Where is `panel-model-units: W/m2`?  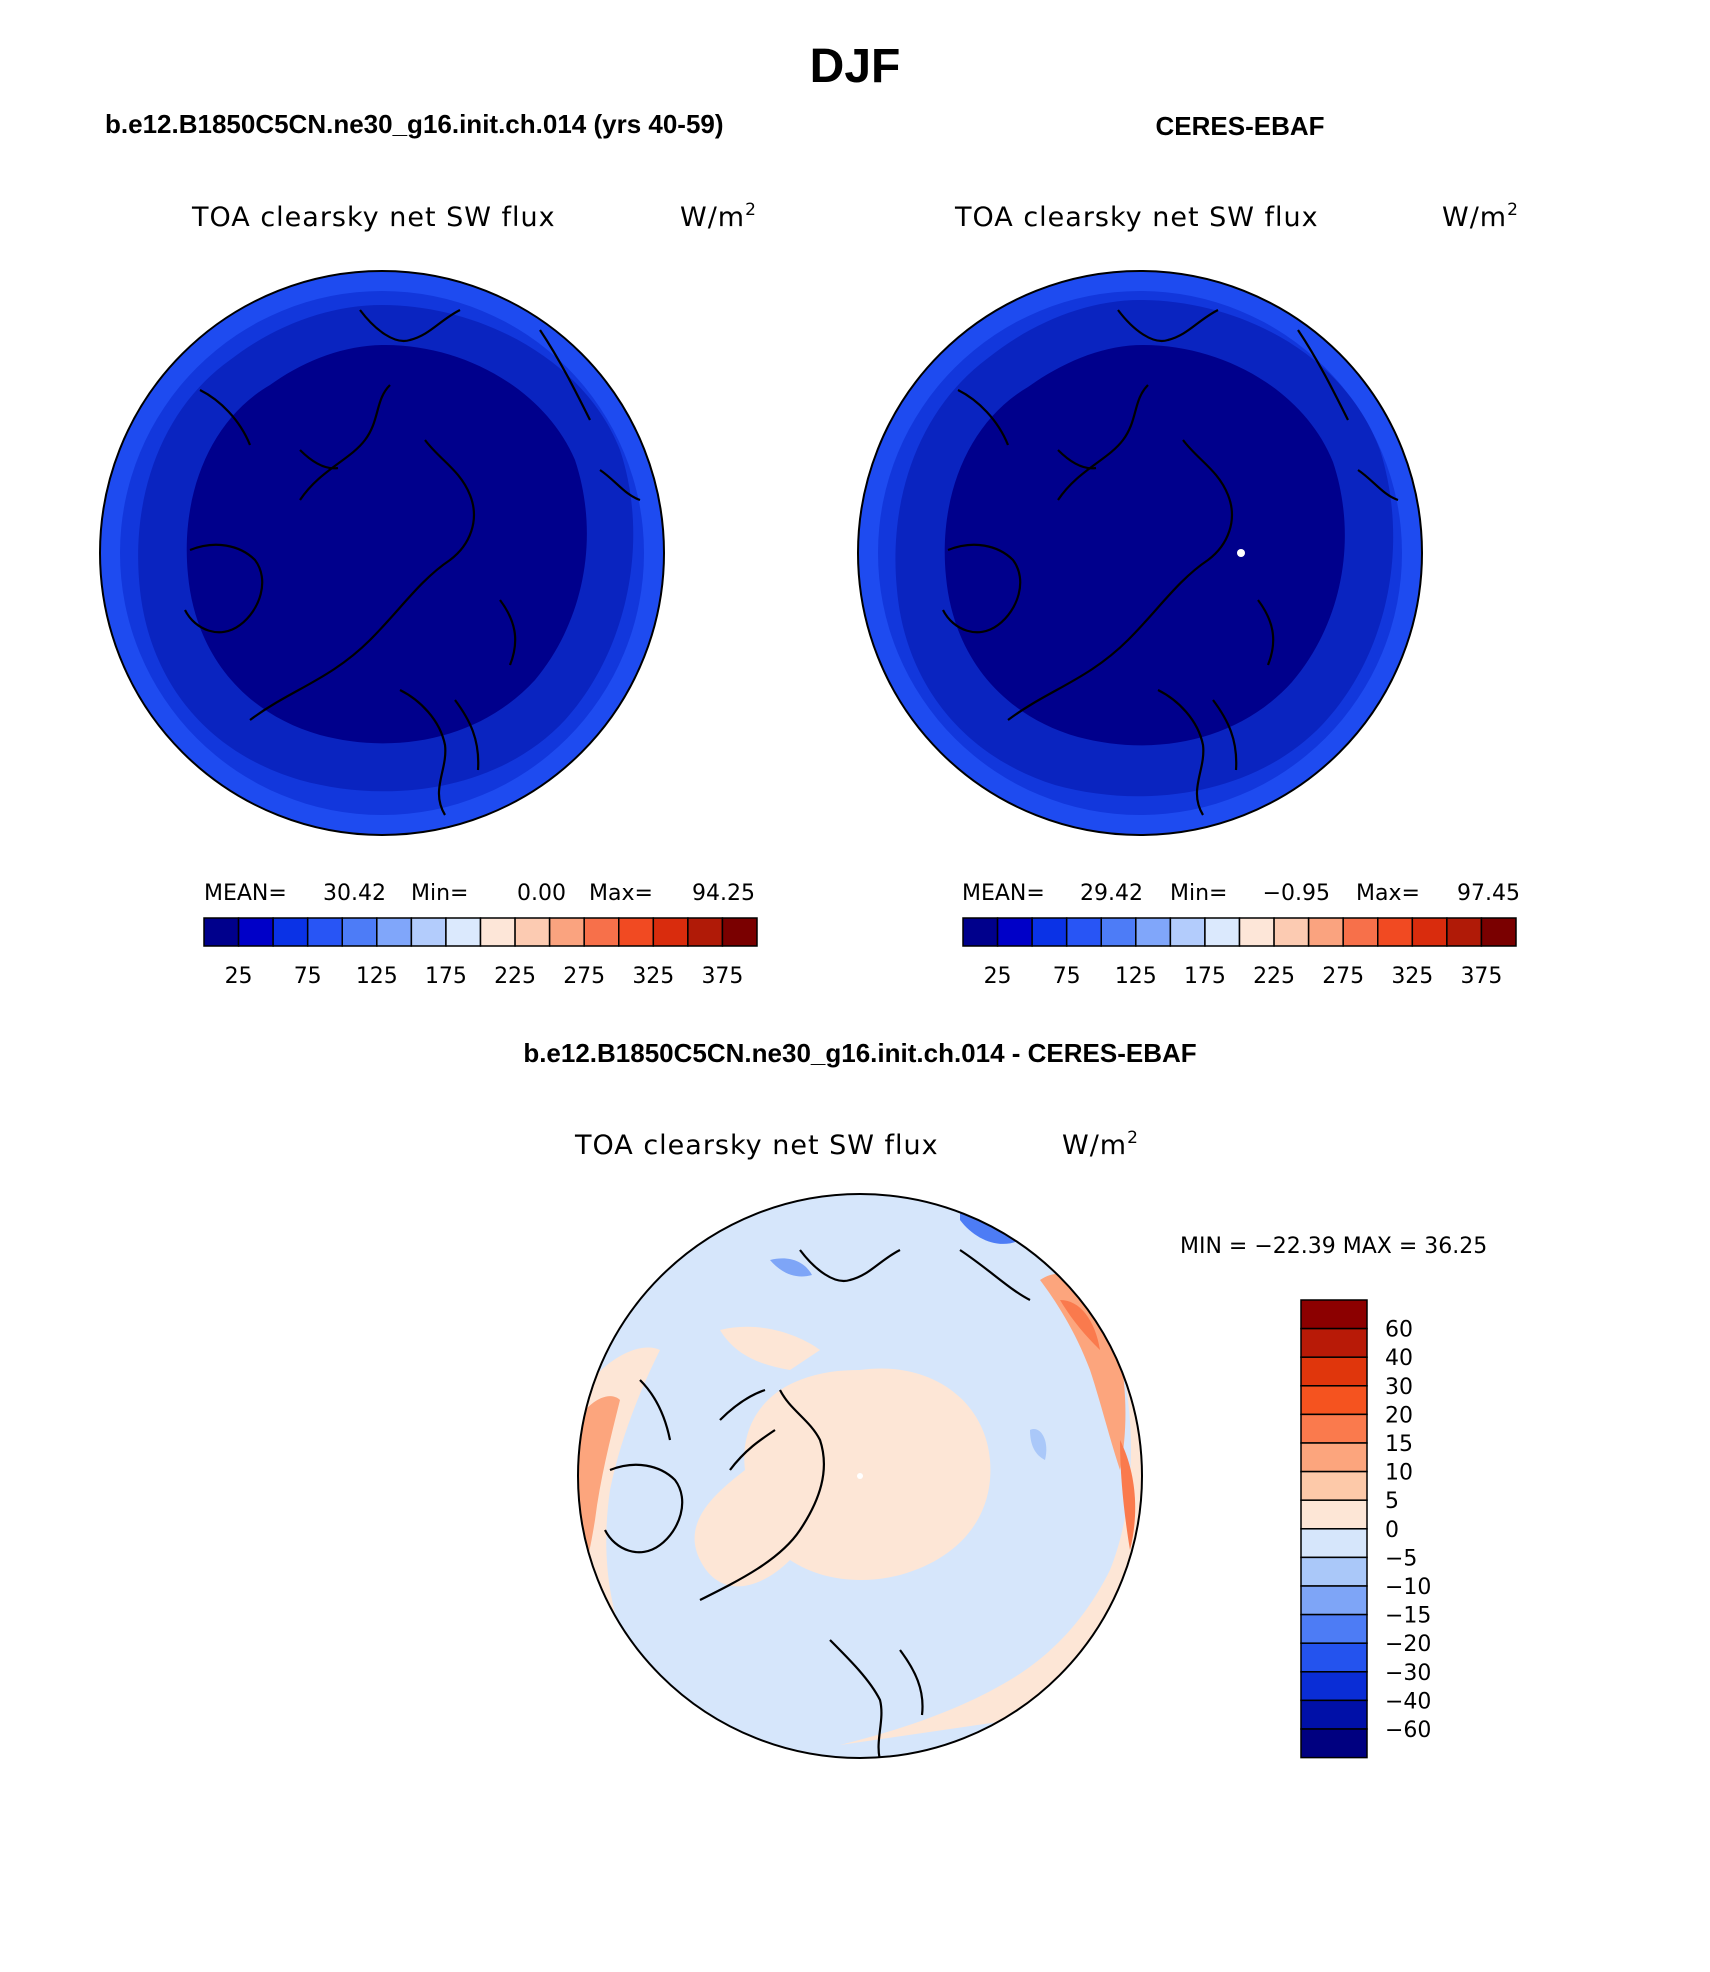
panel-model-units: W/m2 is located at coordinates (718, 216).